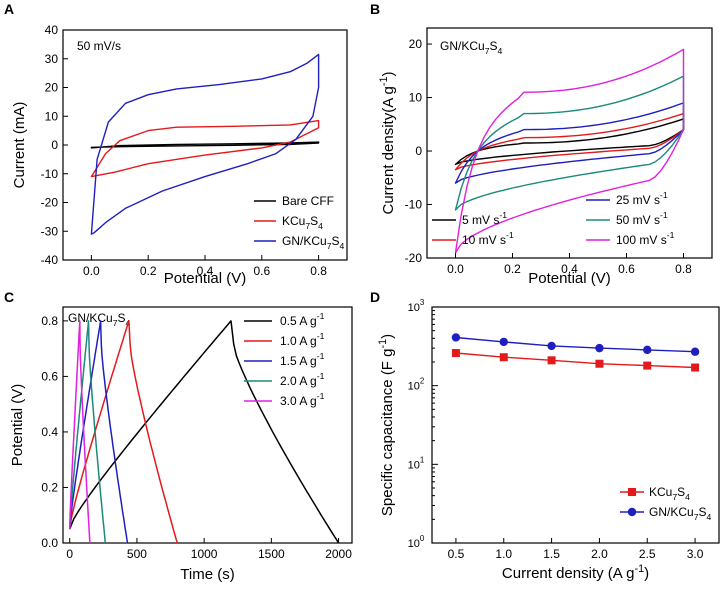  Describe the element at coordinates (575, 572) in the screenshot. I see `x-axis-title: Current density (A g-1)` at that location.